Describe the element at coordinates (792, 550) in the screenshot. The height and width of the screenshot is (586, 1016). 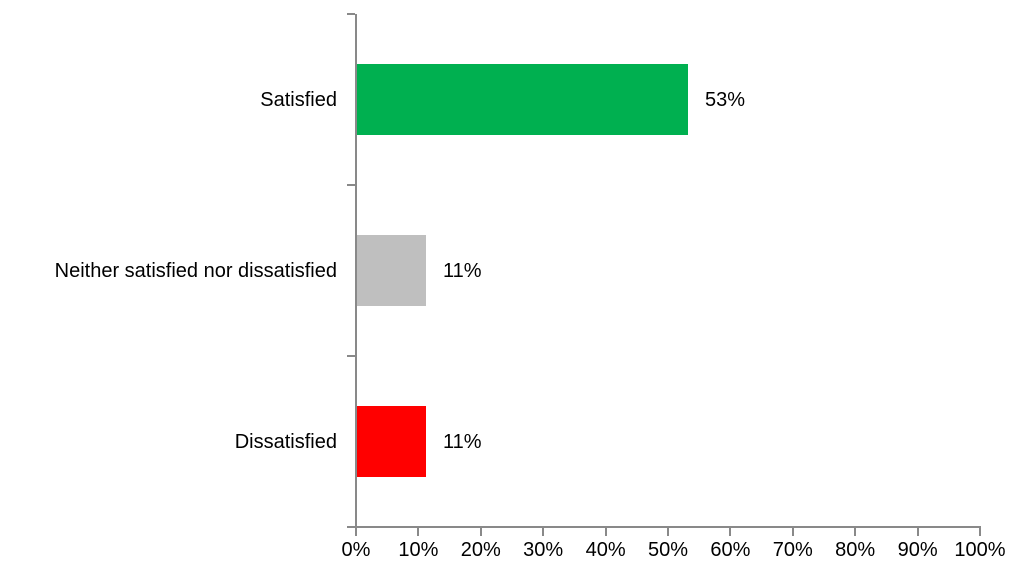
I see `x-tick-label: 70%` at that location.